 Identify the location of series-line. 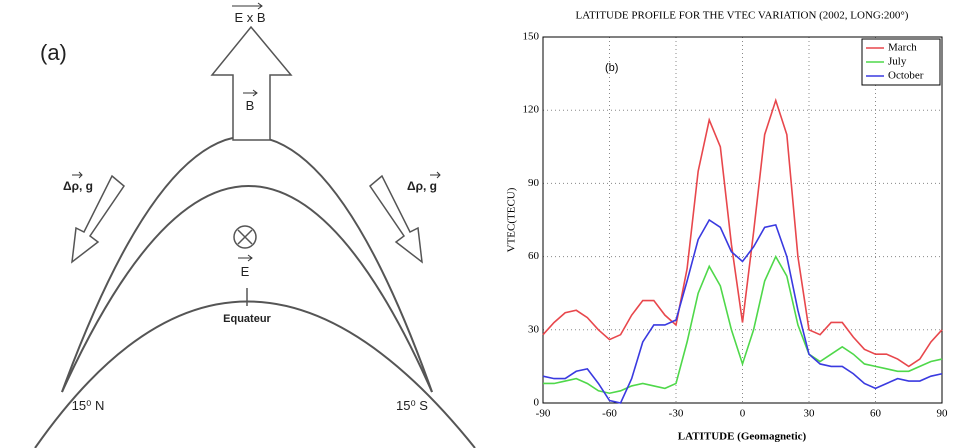
(743, 324).